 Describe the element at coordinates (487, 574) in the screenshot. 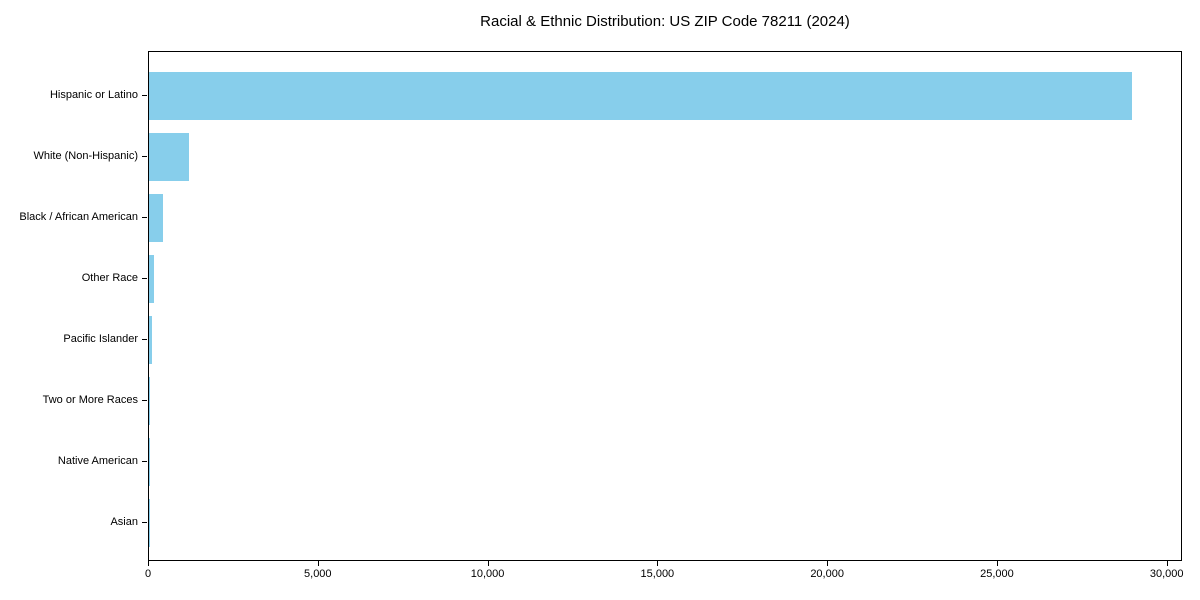

I see `x-axis-tick-label: 10,000` at that location.